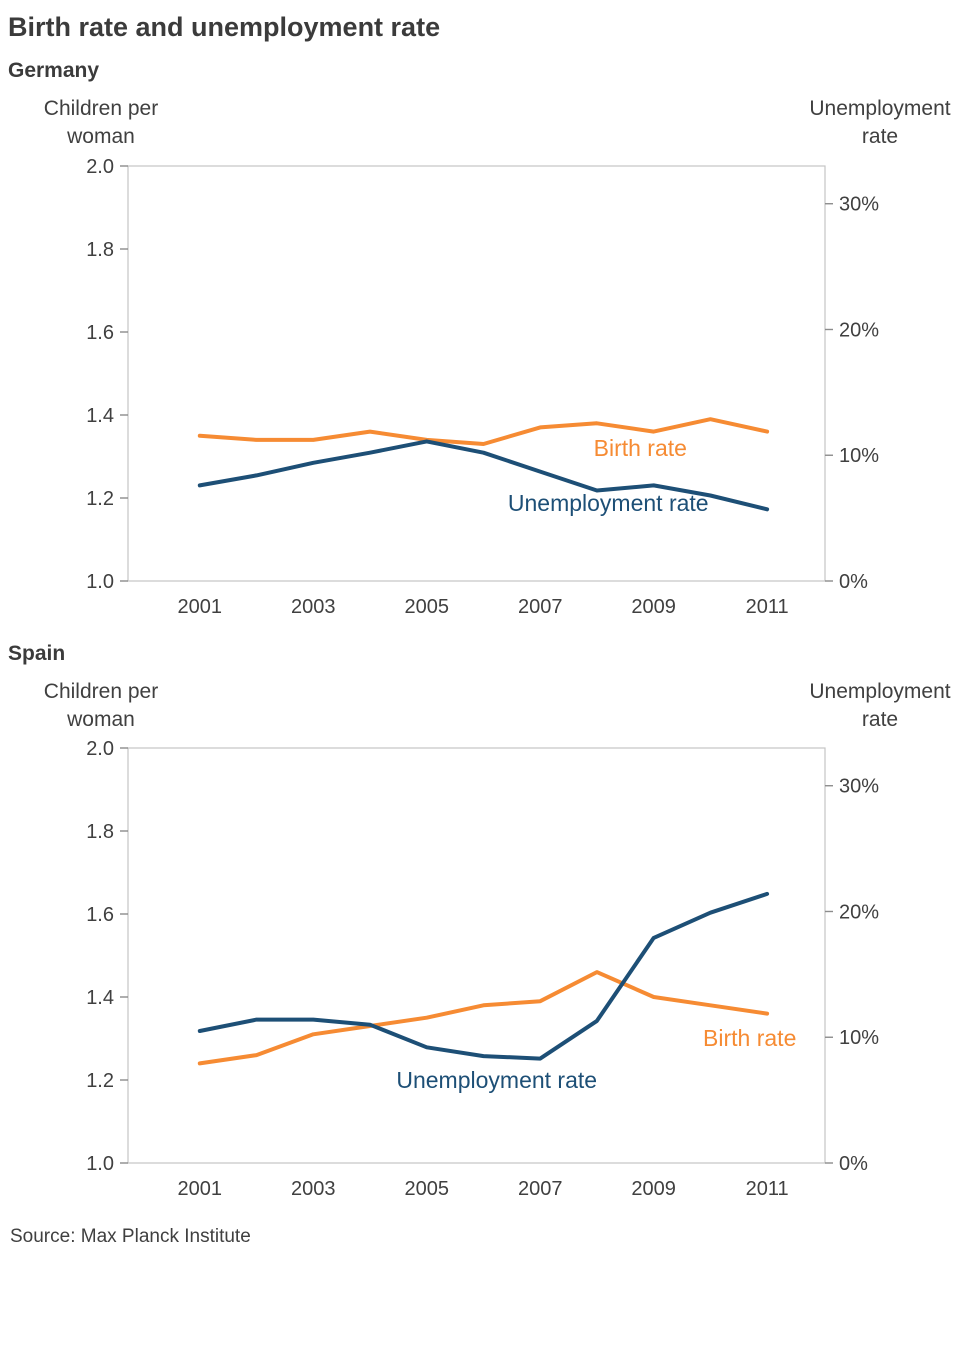  What do you see at coordinates (37, 653) in the screenshot?
I see `panel-title-spain: Spain` at bounding box center [37, 653].